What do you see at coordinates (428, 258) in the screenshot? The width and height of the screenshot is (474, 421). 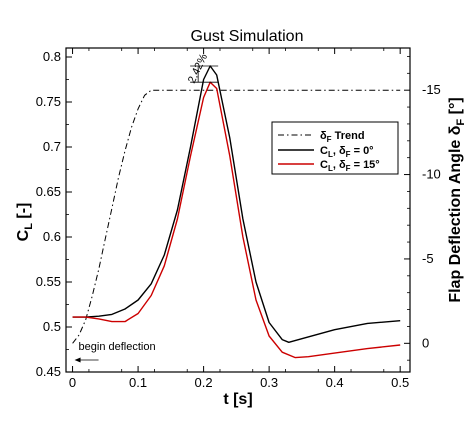 I see `y2-tick-label: -5` at bounding box center [428, 258].